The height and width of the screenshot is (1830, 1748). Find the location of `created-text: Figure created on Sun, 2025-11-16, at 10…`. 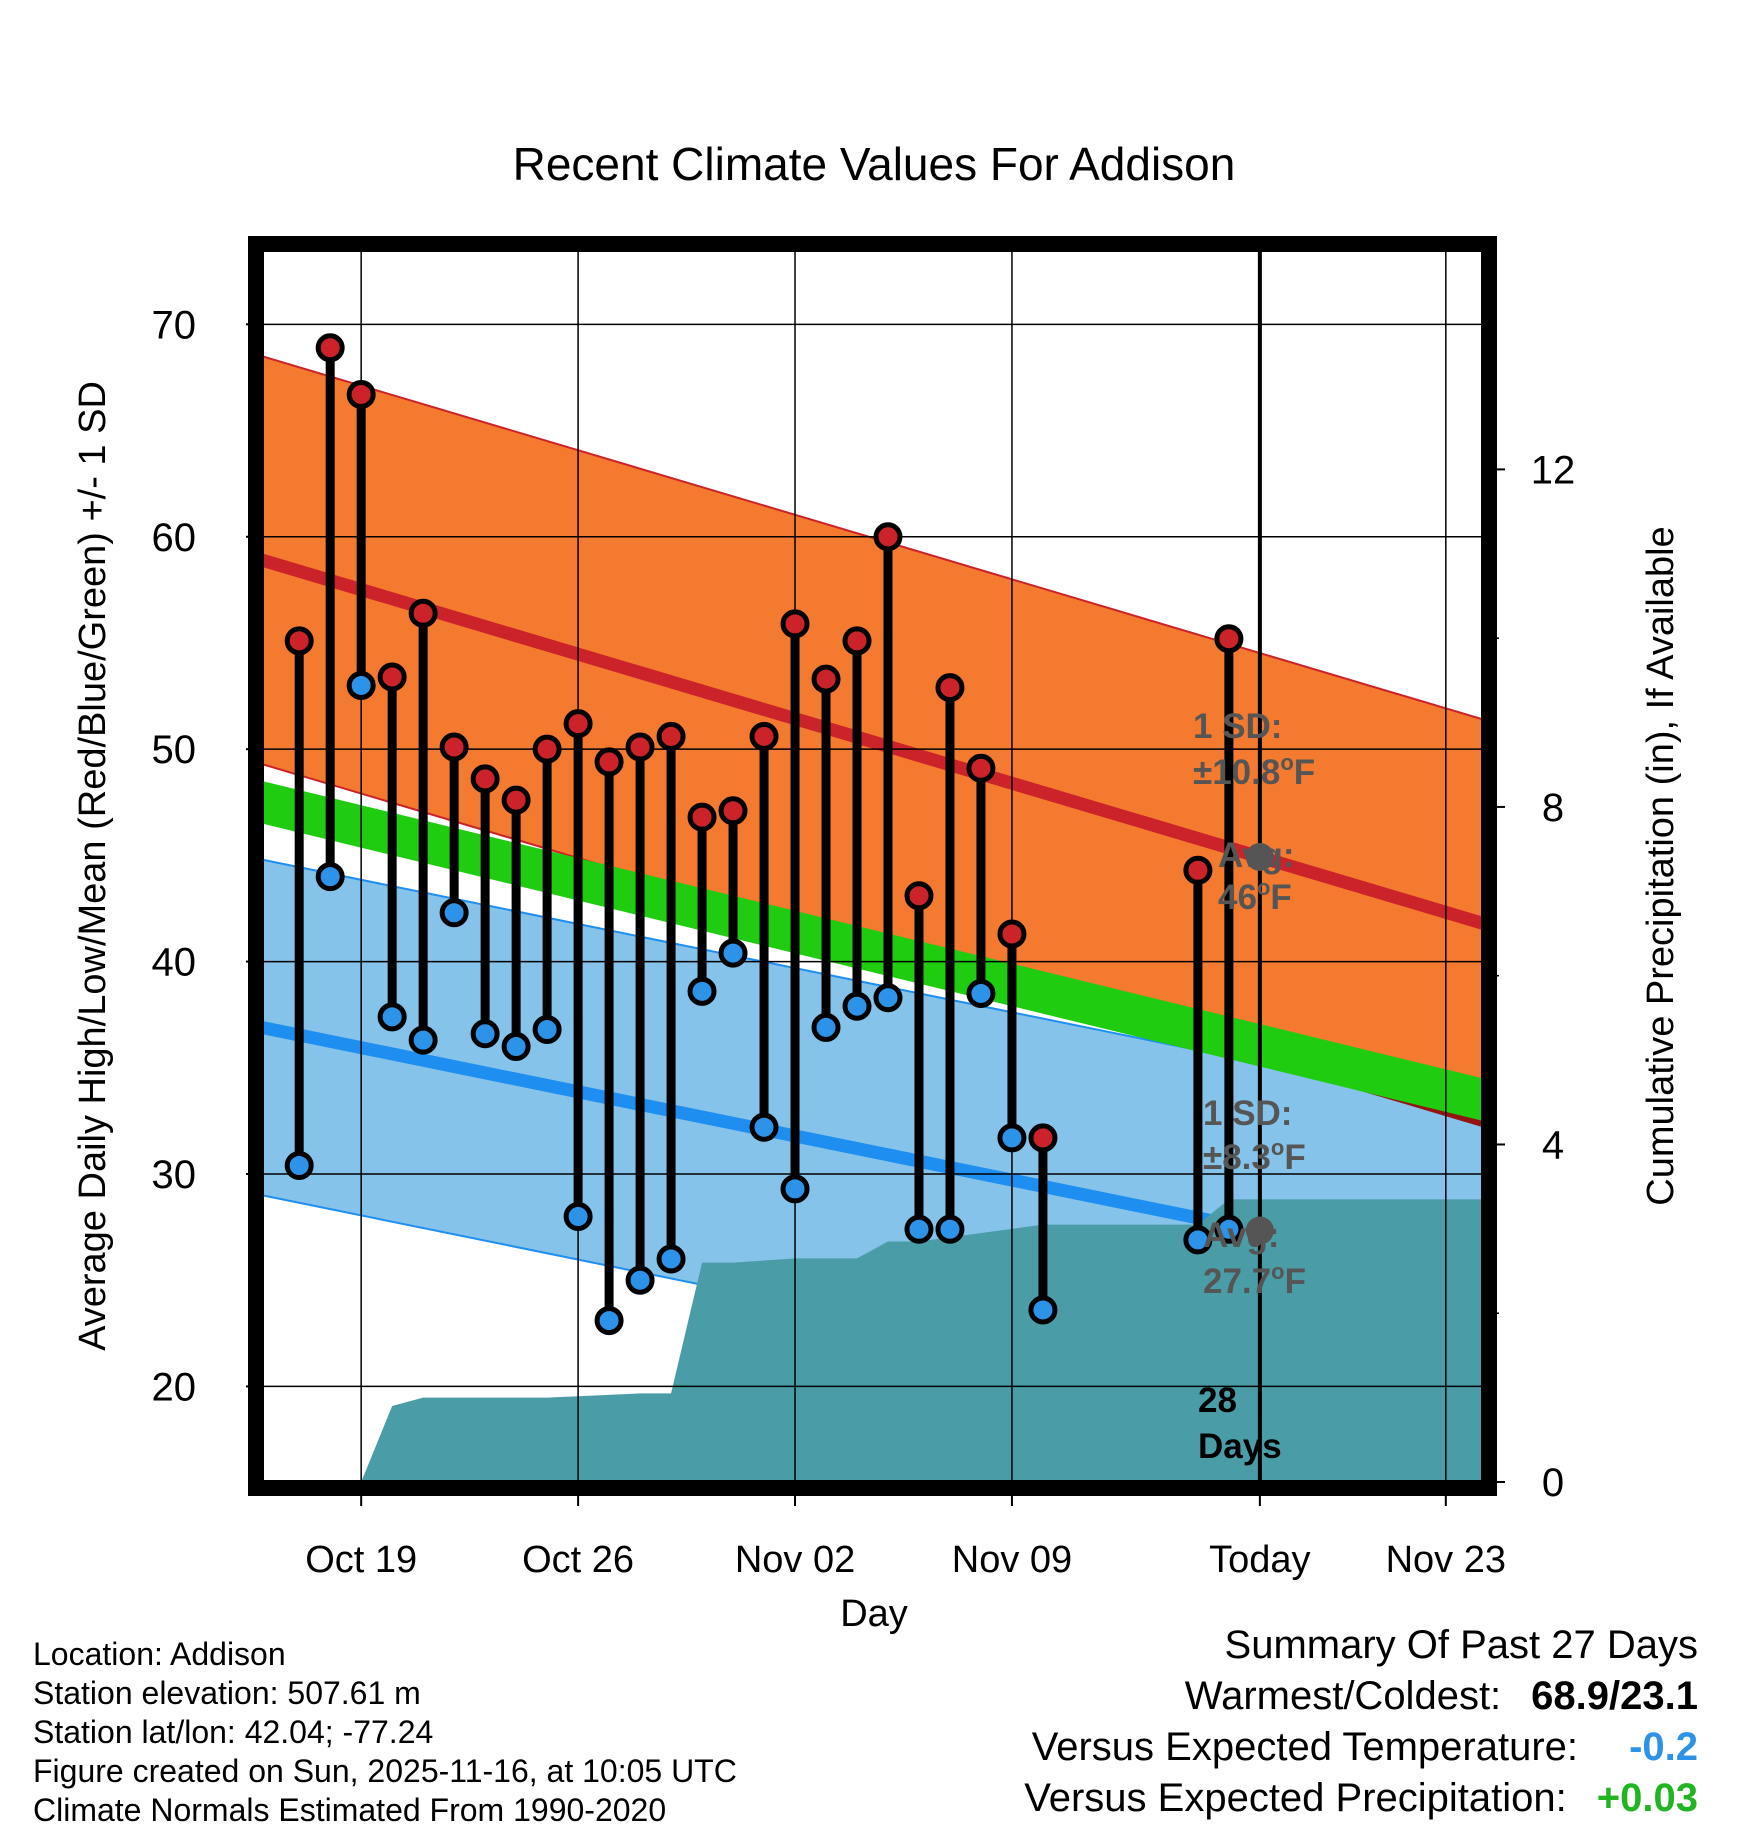

created-text: Figure created on Sun, 2025-11-16, at 10… is located at coordinates (385, 1771).